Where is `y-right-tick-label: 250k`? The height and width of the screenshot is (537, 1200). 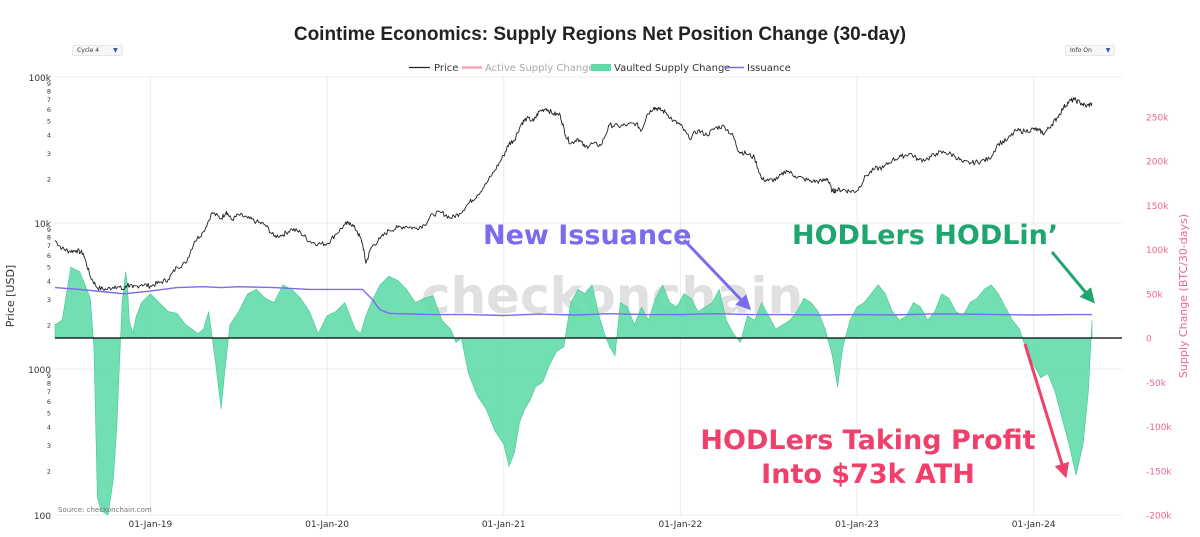
y-right-tick-label: 250k is located at coordinates (1157, 118).